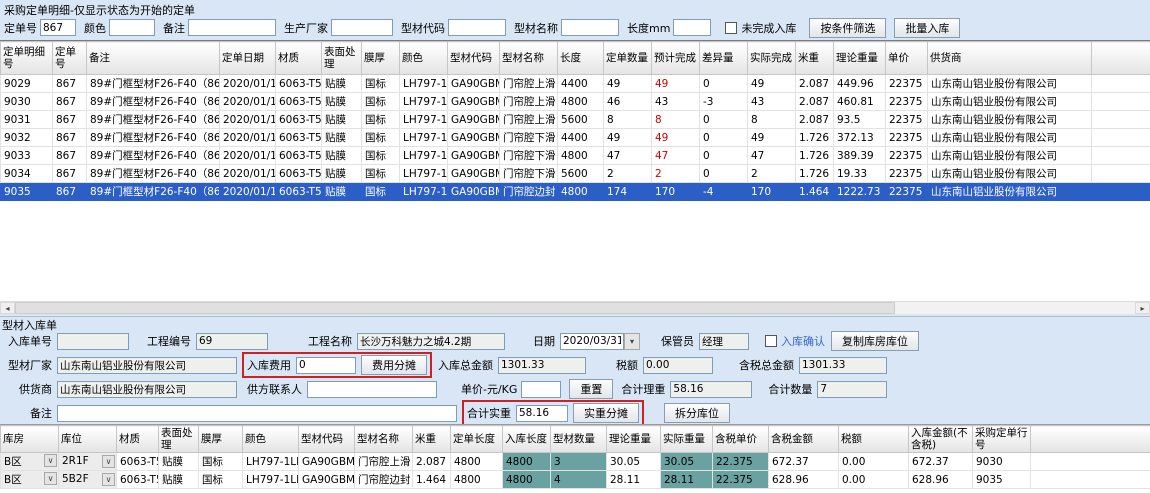 The width and height of the screenshot is (1150, 493). What do you see at coordinates (362, 27) in the screenshot?
I see `manufacturer-input` at bounding box center [362, 27].